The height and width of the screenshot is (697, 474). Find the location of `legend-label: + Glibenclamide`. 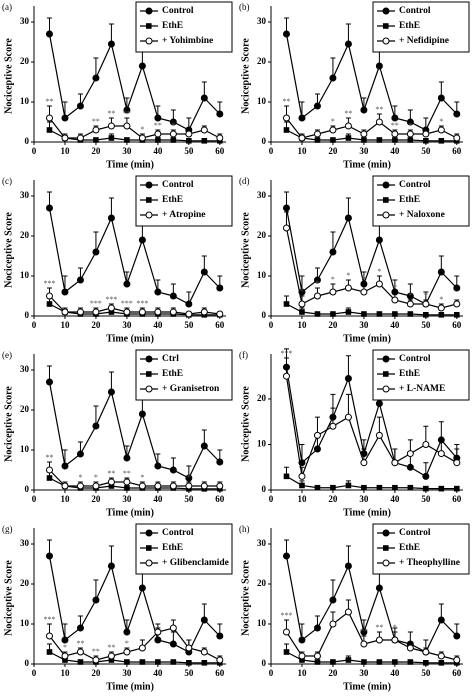

legend-label: + Glibenclamide is located at coordinates (195, 563).